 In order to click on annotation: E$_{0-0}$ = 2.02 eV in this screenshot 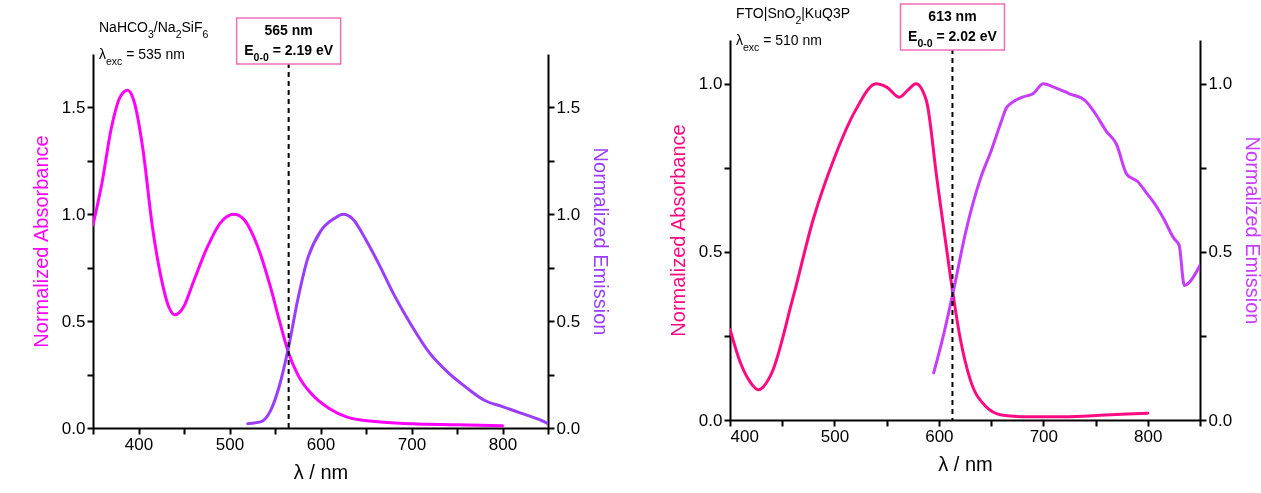, I will do `click(953, 38)`.